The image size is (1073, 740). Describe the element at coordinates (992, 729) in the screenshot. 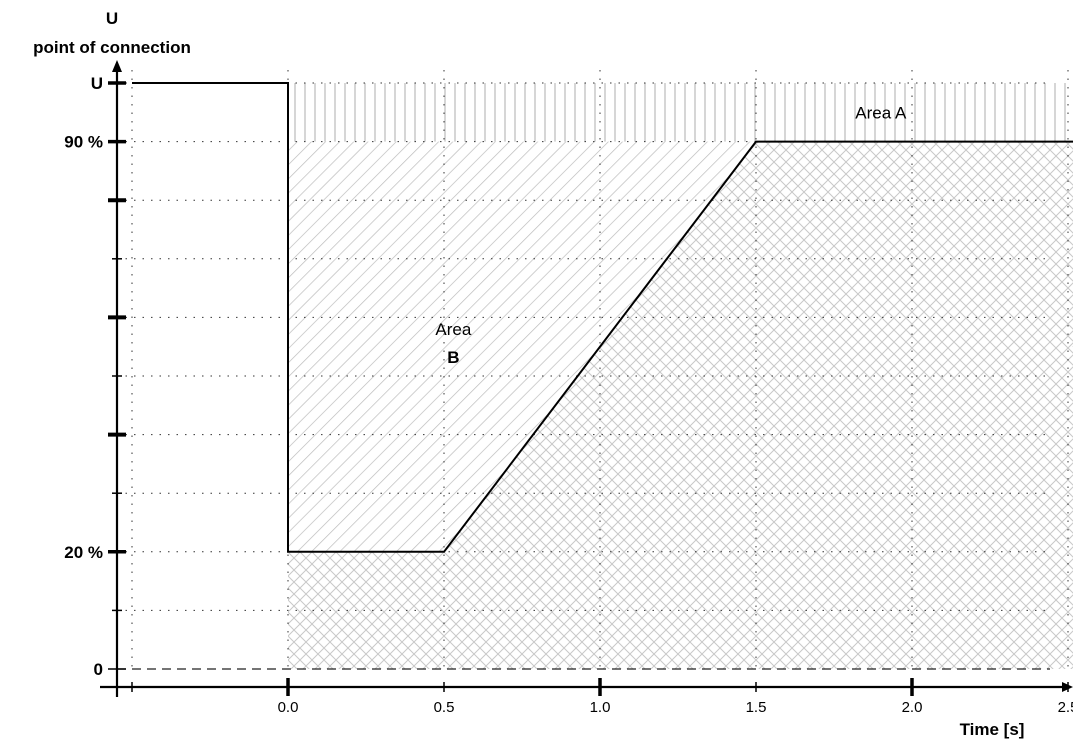

I see `x-axis-label: Time [s]` at that location.